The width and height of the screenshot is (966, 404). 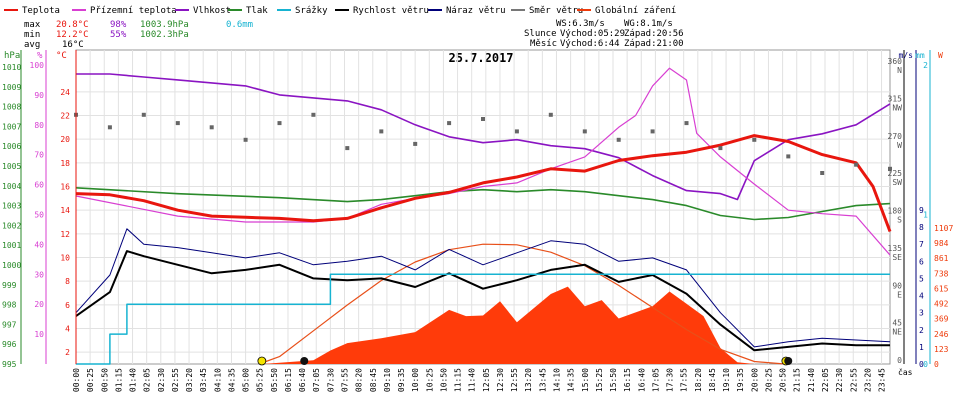 I want to click on rain-unit: mm, so click(x=920, y=55).